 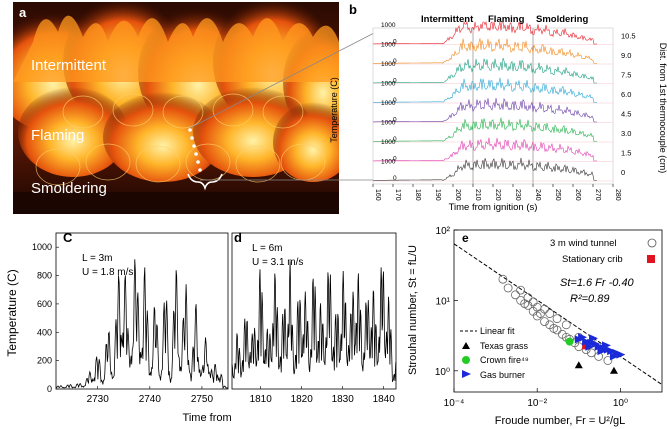 What do you see at coordinates (504, 360) in the screenshot?
I see `legend-crown: Crown fire⁴⁹` at bounding box center [504, 360].